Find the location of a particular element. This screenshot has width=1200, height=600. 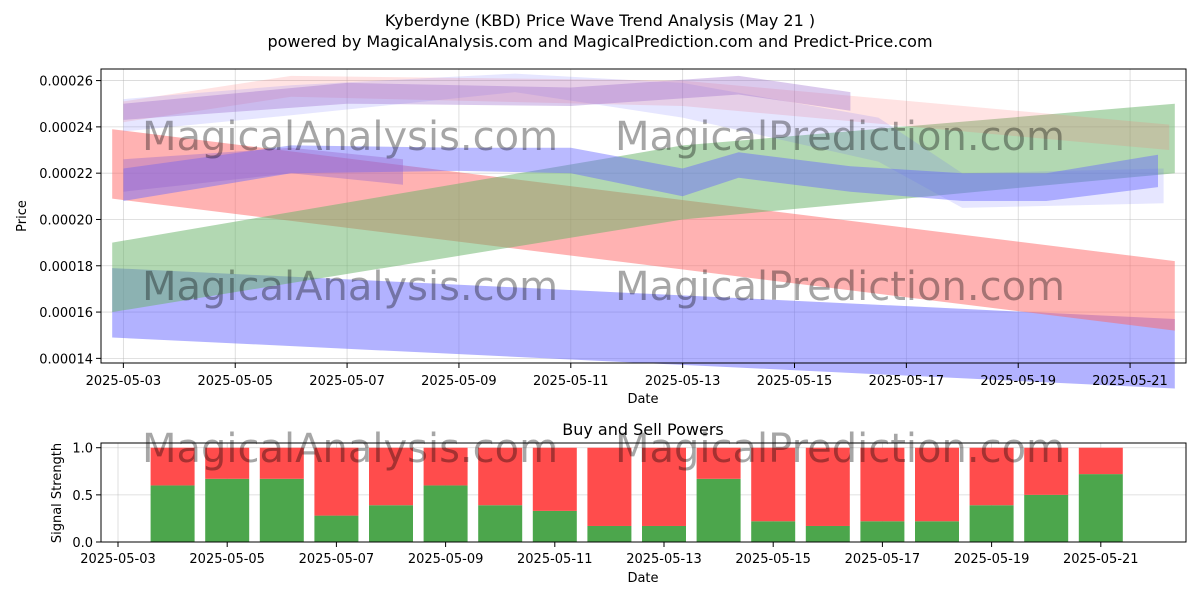

top-y-tick-label: 0.00026 is located at coordinates (66, 82).